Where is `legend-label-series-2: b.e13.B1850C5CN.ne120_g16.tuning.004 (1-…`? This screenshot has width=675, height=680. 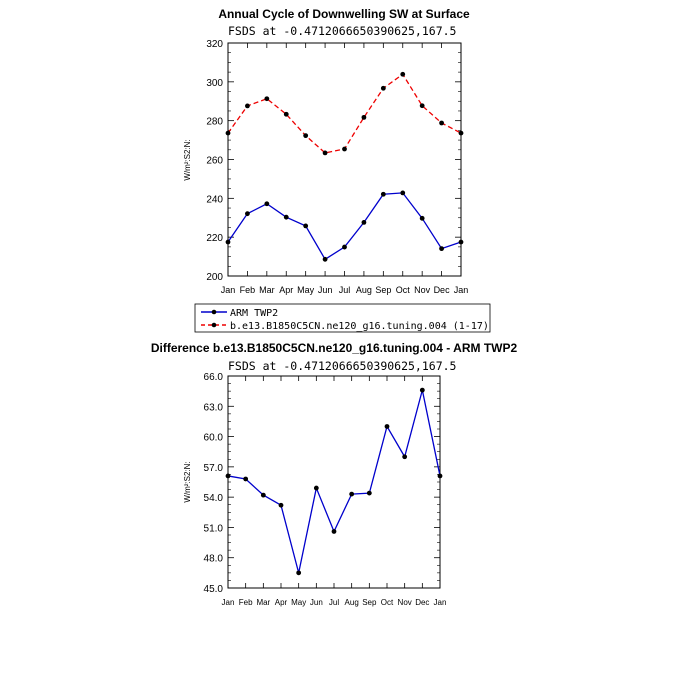
legend-label-series-2: b.e13.B1850C5CN.ne120_g16.tuning.004 (1-… is located at coordinates (359, 326).